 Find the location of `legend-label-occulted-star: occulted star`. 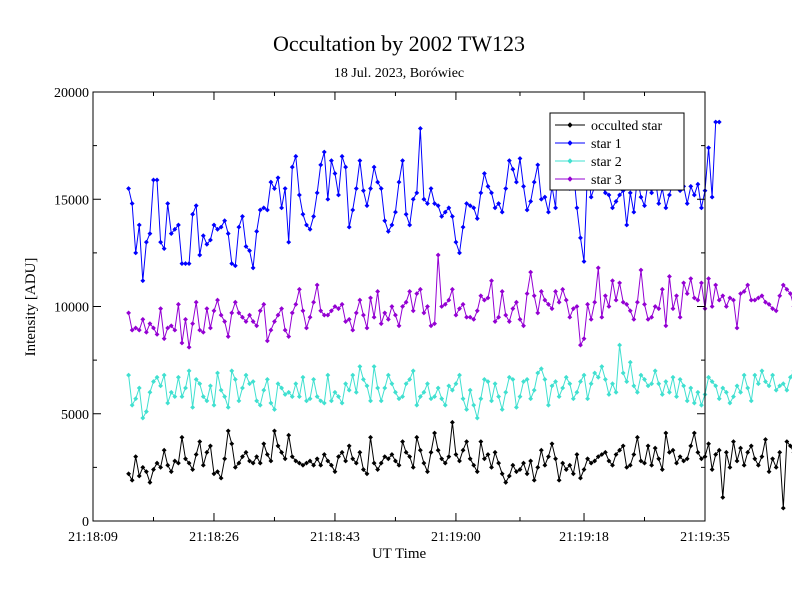

legend-label-occulted-star: occulted star is located at coordinates (626, 126).